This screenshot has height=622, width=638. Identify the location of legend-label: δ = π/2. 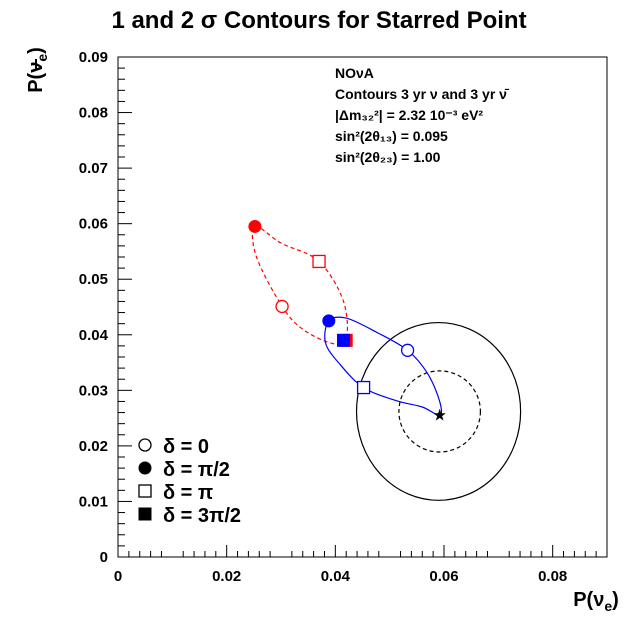
(196, 470).